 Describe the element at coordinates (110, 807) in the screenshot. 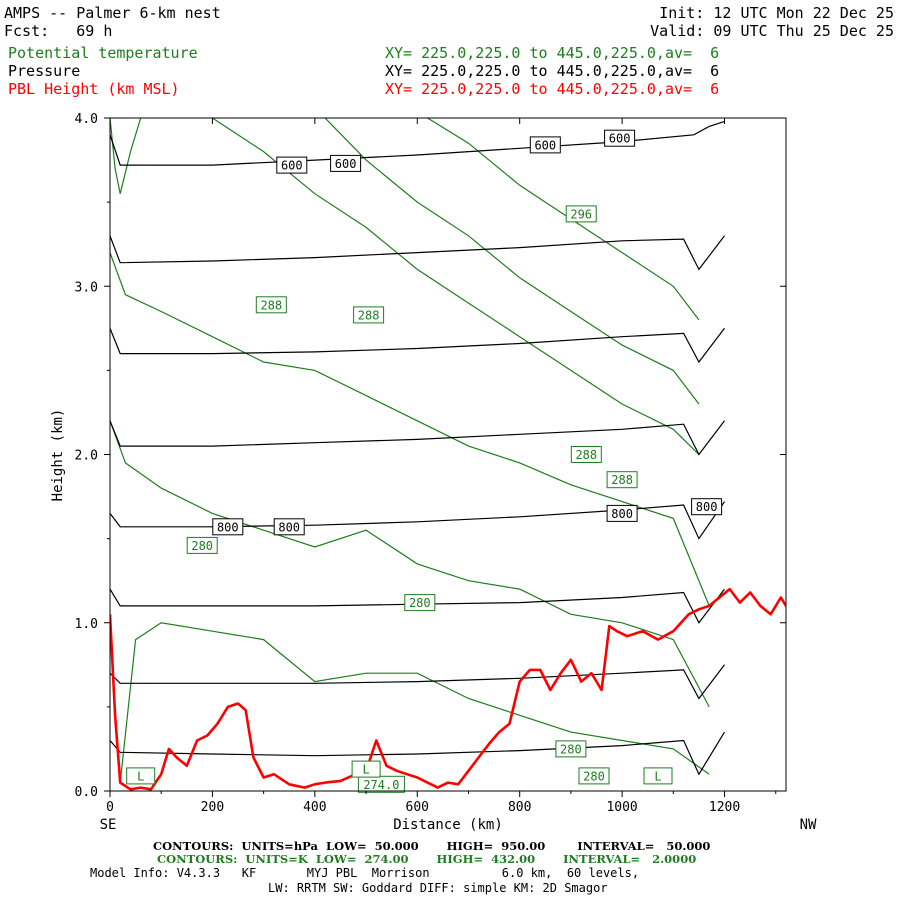

I see `x-tick-label: 0` at that location.